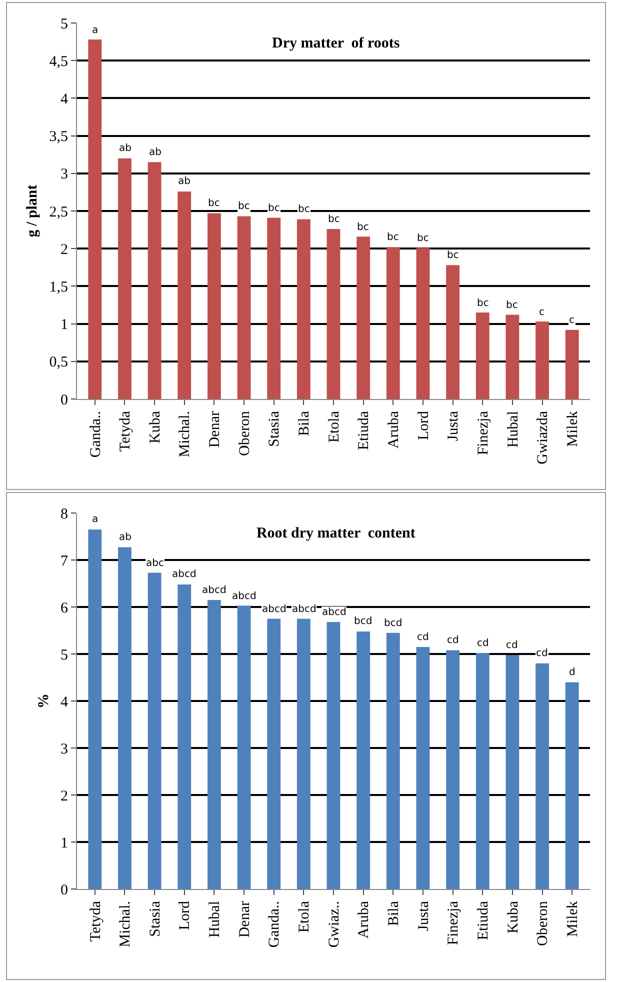 This screenshot has height=982, width=619. What do you see at coordinates (58, 362) in the screenshot?
I see `y-tick-label: 0,5` at bounding box center [58, 362].